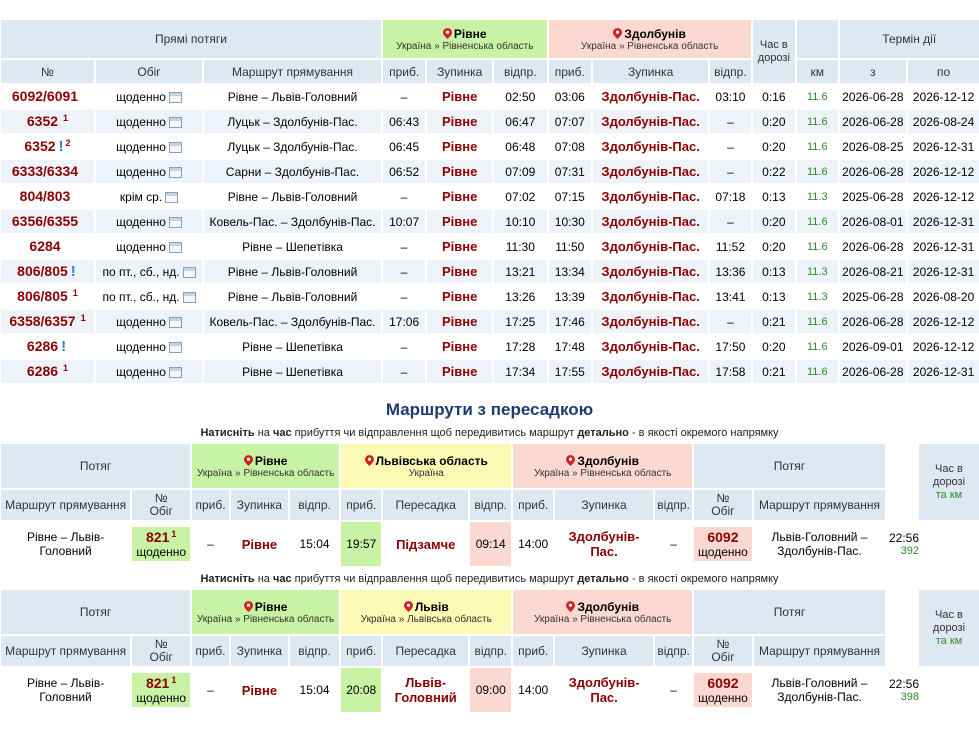 This screenshot has width=979, height=731. What do you see at coordinates (570, 96) in the screenshot?
I see `arrival-time-destination: 03:06` at bounding box center [570, 96].